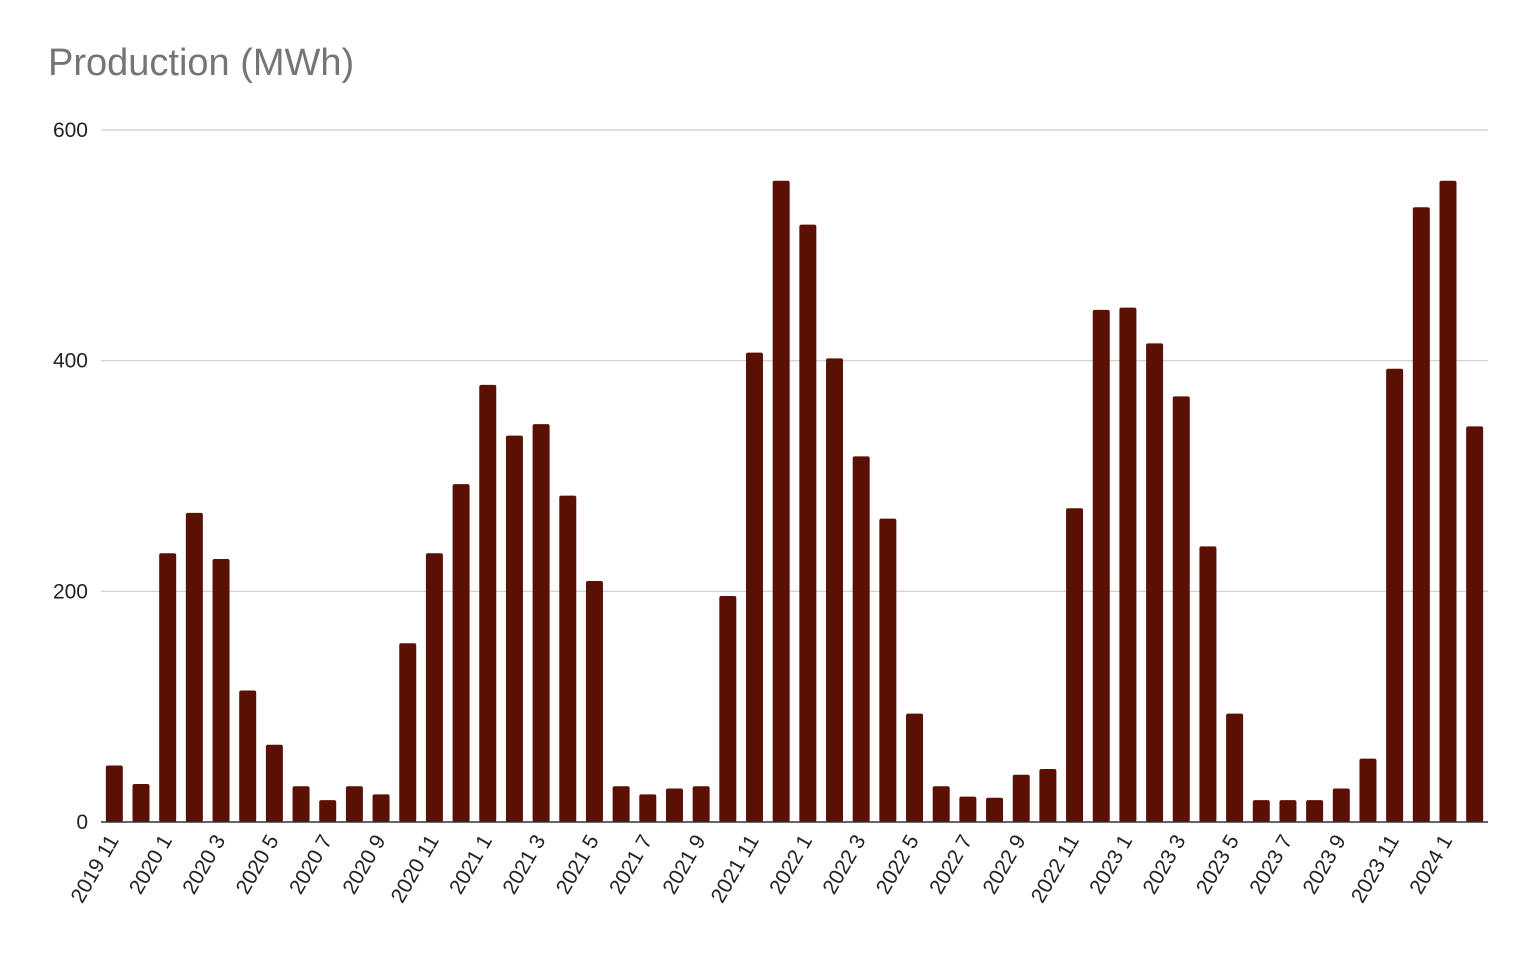 The height and width of the screenshot is (961, 1536). What do you see at coordinates (311, 864) in the screenshot?
I see `x-tick-label: 2020 7` at bounding box center [311, 864].